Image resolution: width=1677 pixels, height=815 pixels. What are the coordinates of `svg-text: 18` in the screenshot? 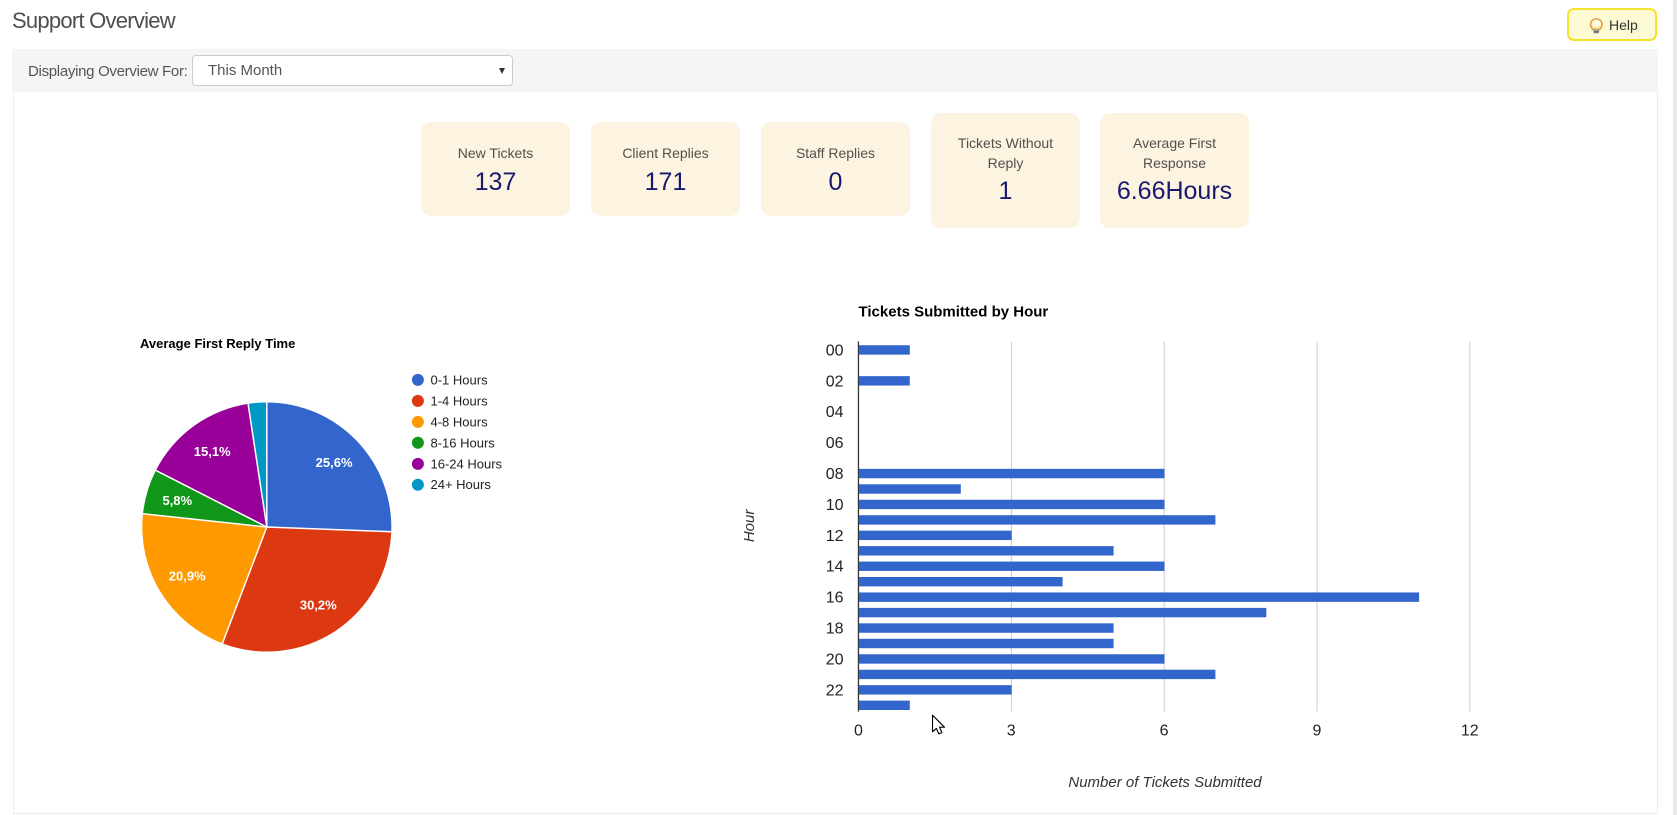 It's located at (835, 629).